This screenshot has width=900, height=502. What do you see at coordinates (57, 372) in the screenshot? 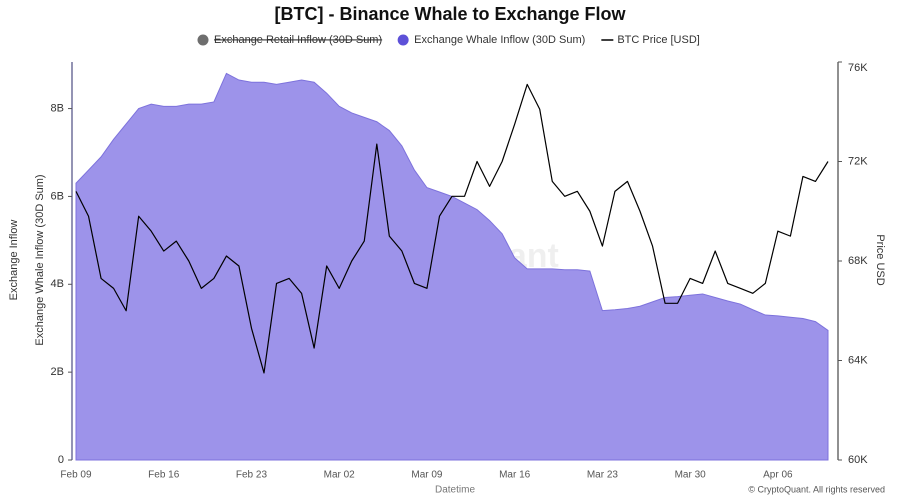
I see `y-tick-label: 2B` at bounding box center [57, 372].